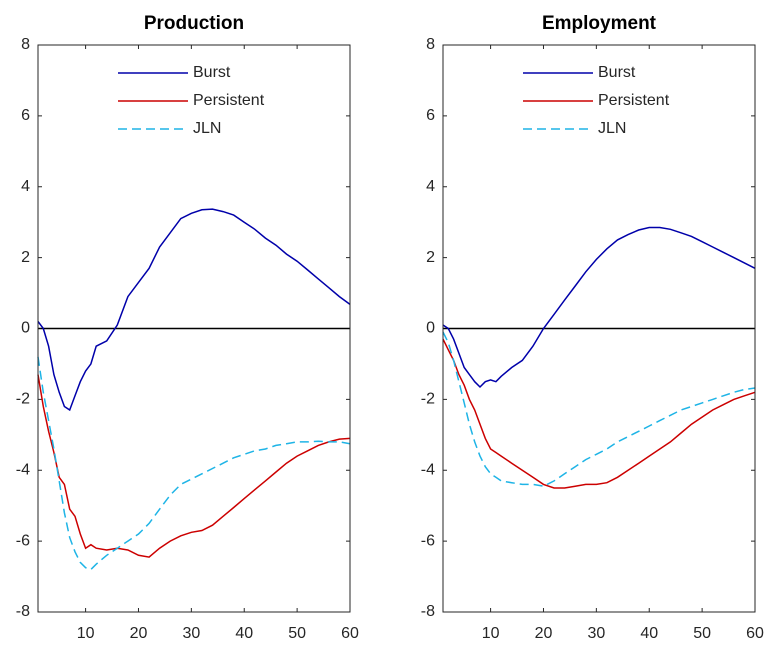  What do you see at coordinates (599, 23) in the screenshot?
I see `chart-title: Employment` at bounding box center [599, 23].